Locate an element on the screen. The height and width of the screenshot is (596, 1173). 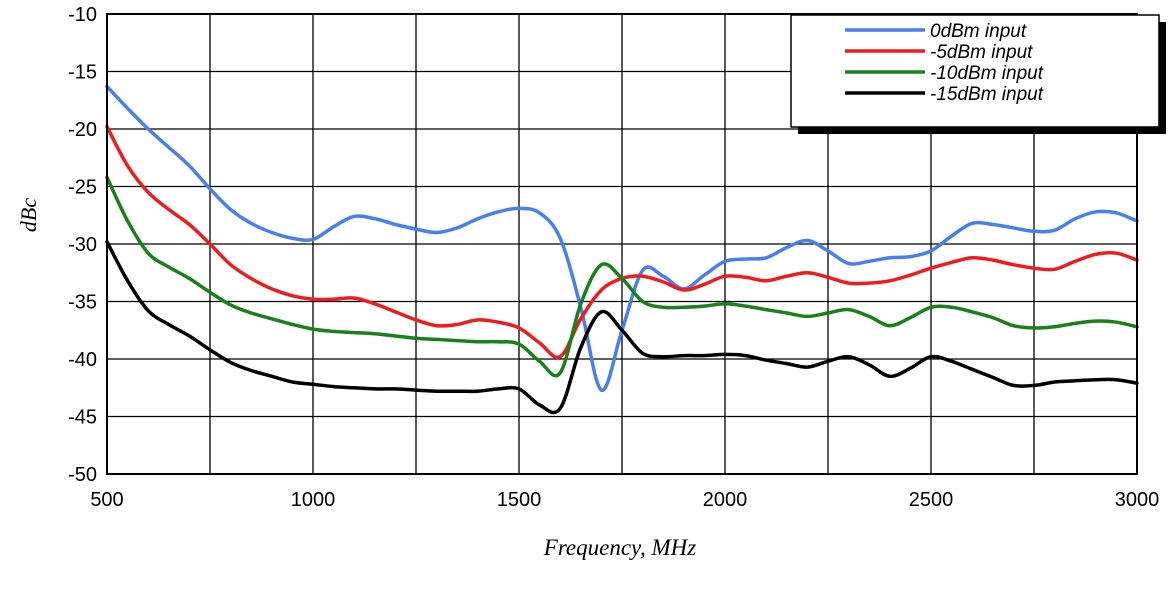
x-tick-label: 3000 is located at coordinates (1137, 500).